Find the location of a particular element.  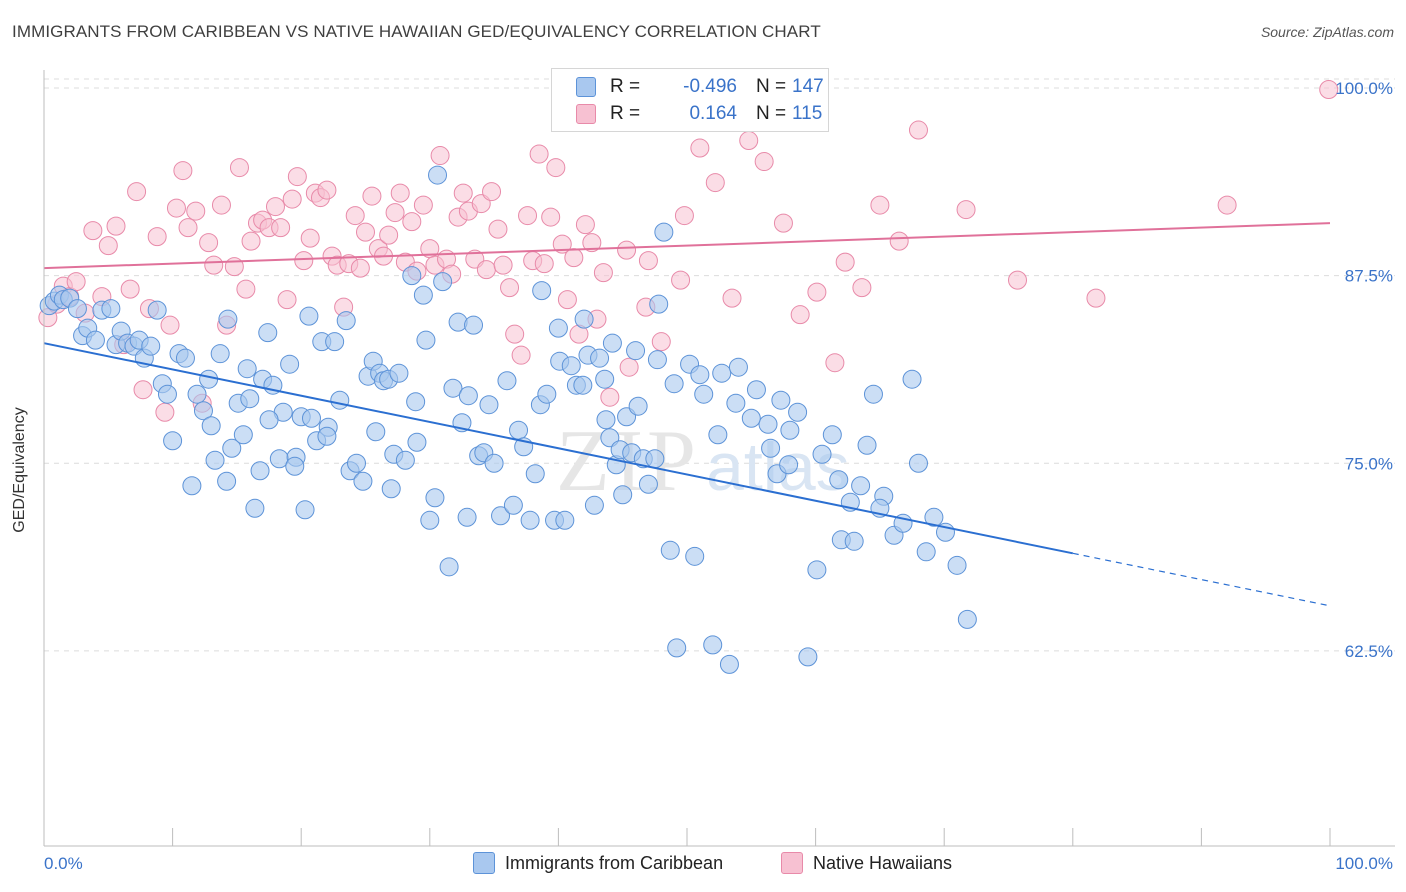

legend-swatch-pink is located at coordinates (586, 114).